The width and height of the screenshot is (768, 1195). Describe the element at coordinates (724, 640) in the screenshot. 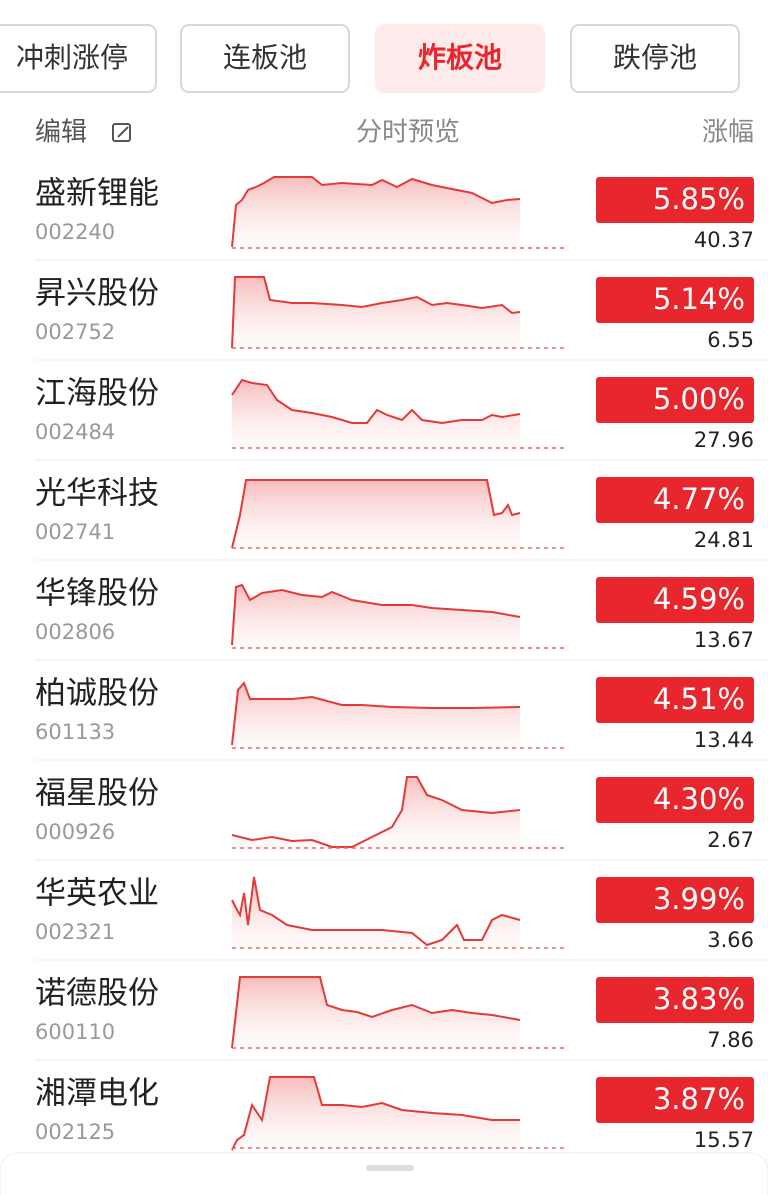

I see `price: 13.67` at that location.